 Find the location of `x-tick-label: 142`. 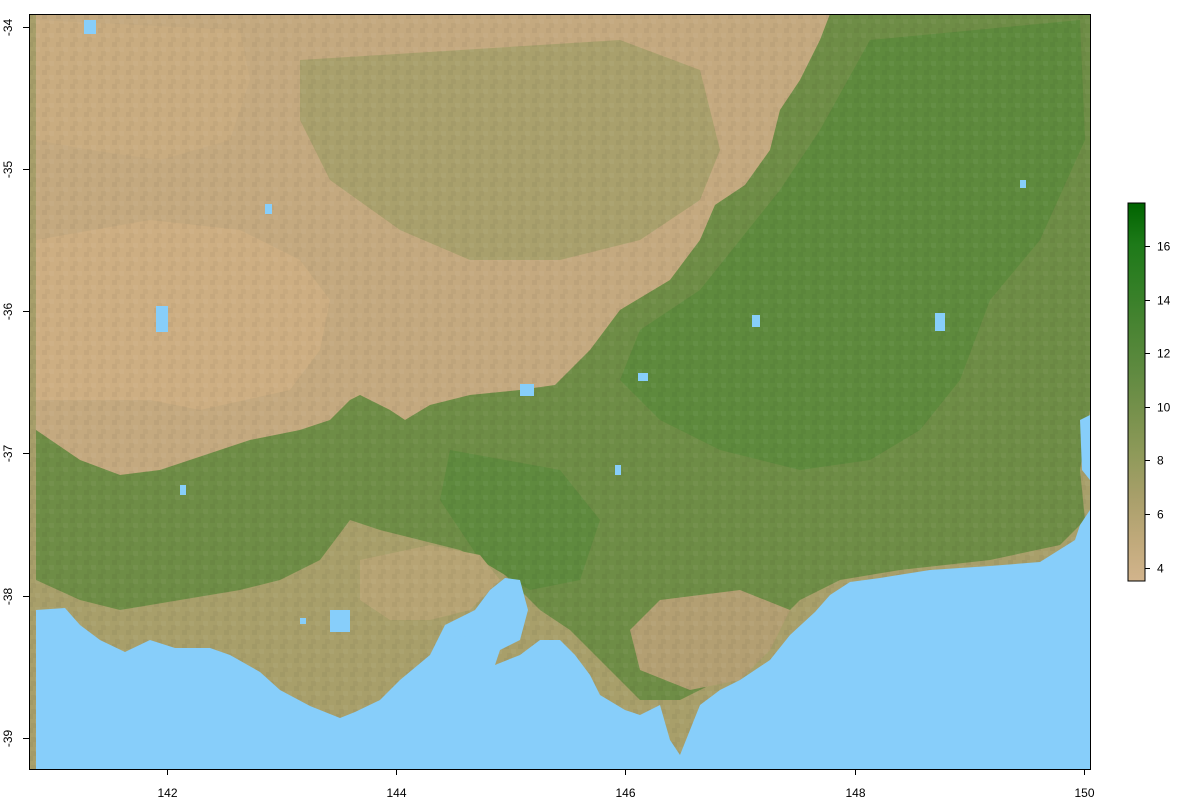

x-tick-label: 142 is located at coordinates (167, 793).